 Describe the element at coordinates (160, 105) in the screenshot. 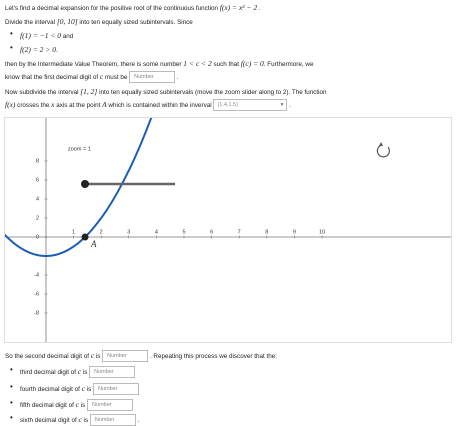

I see `text: which is contained within the inverval` at that location.